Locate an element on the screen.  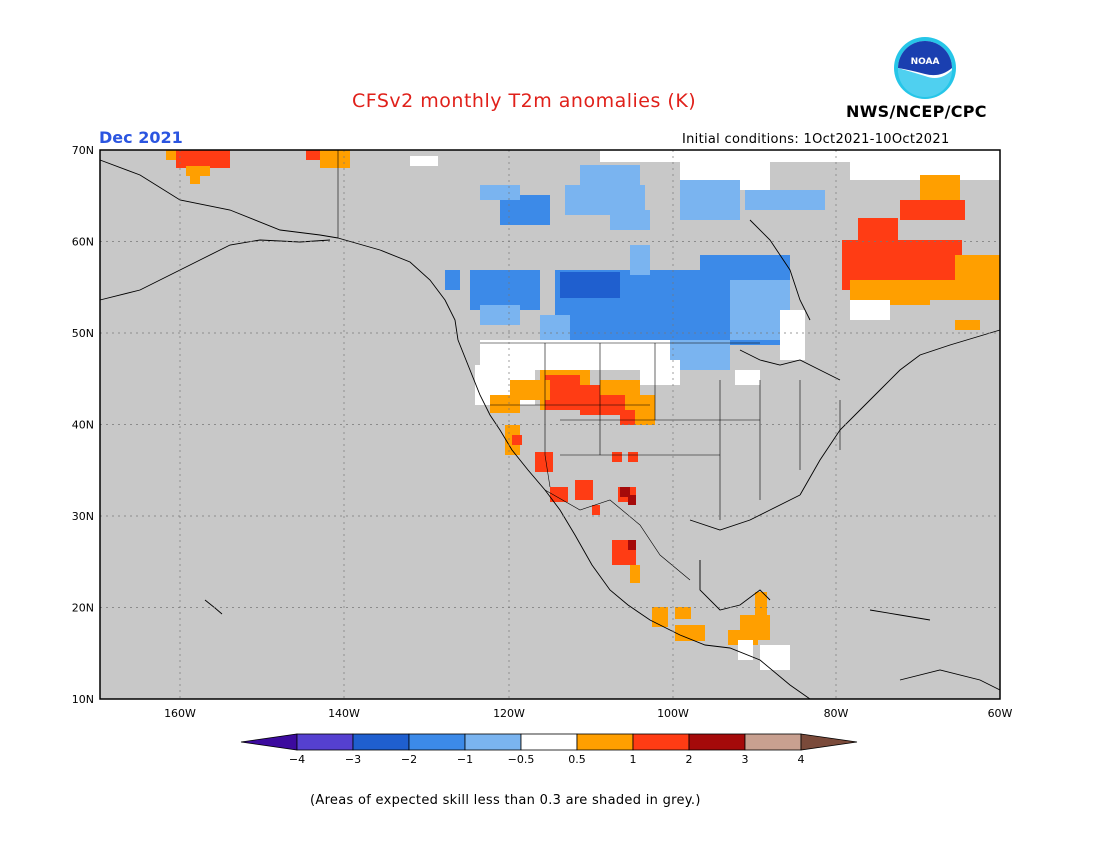
longitude-label: 80W is located at coordinates (836, 713).